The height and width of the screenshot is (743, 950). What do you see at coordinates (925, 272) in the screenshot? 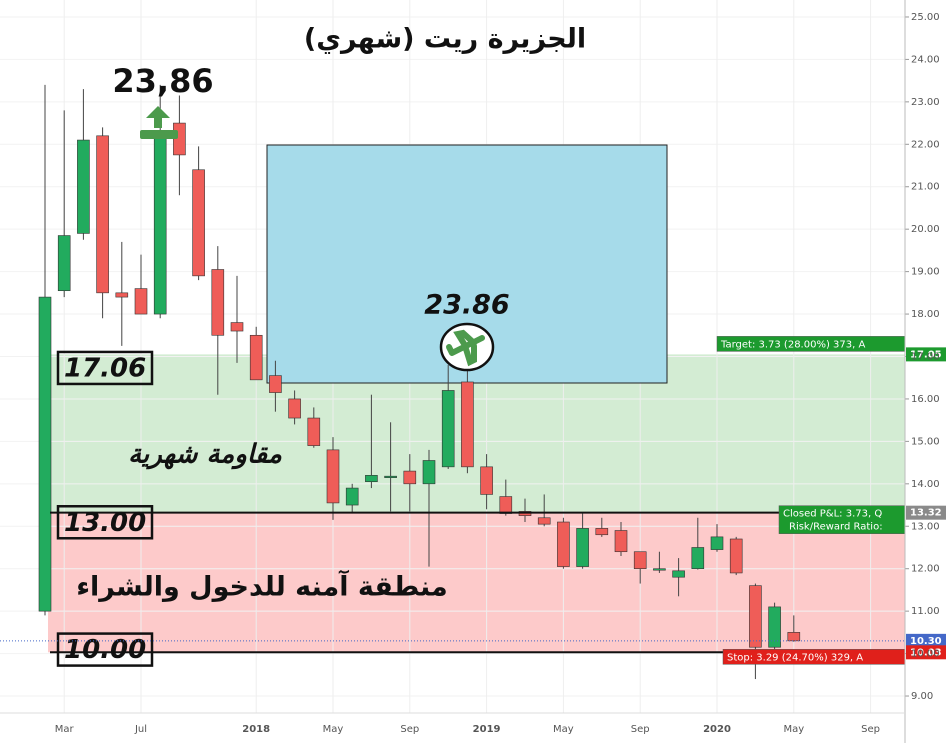
I see `y-tick-label: 19.00` at bounding box center [925, 272].